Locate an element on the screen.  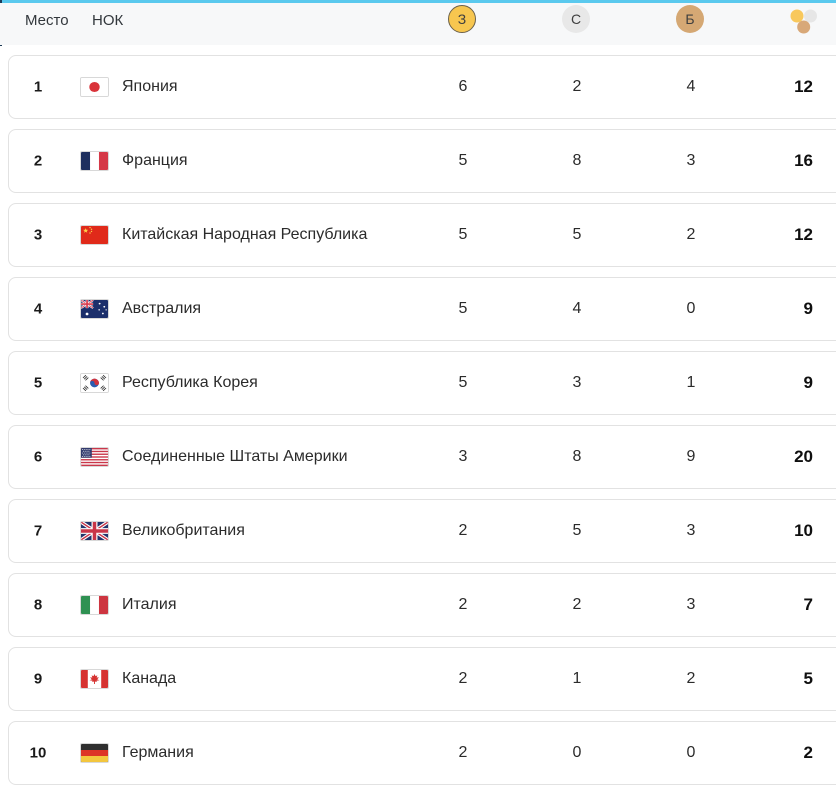
country-name: Япония is located at coordinates (150, 86).